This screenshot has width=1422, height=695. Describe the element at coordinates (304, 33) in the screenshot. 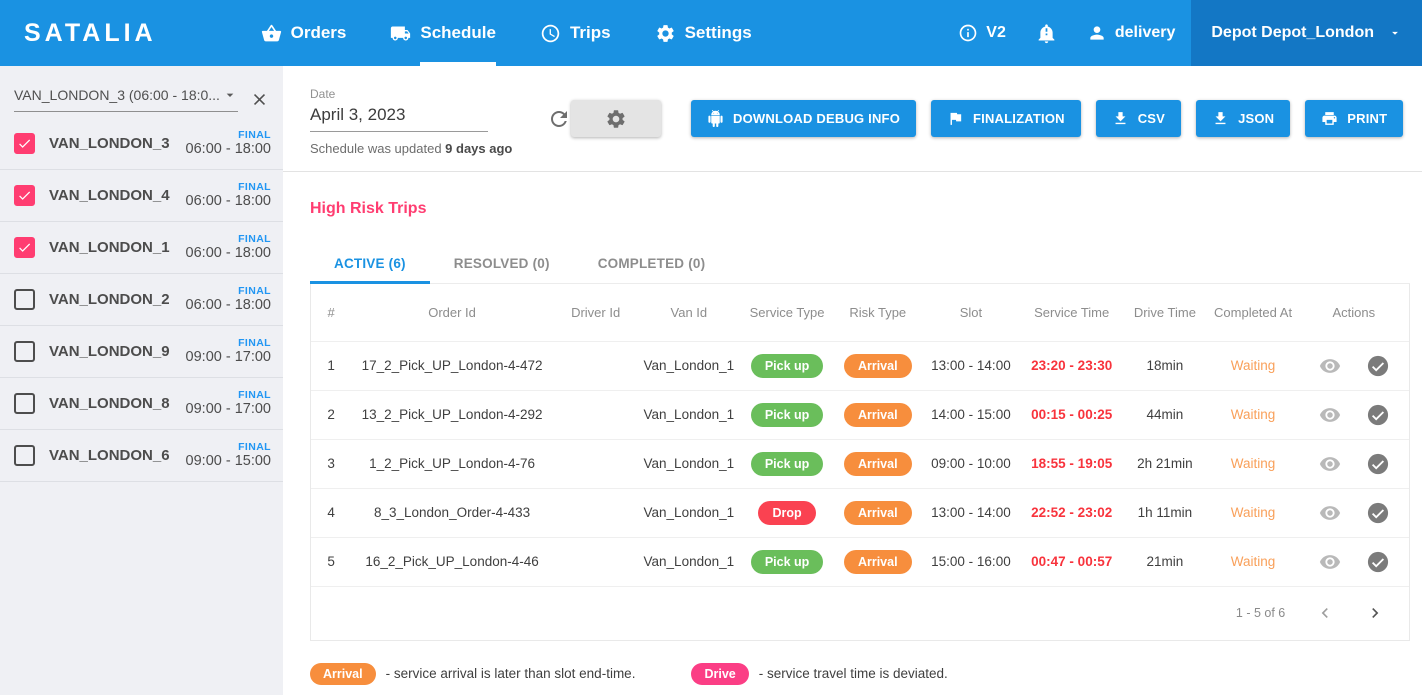

I see `nav-item-orders: Orders` at that location.